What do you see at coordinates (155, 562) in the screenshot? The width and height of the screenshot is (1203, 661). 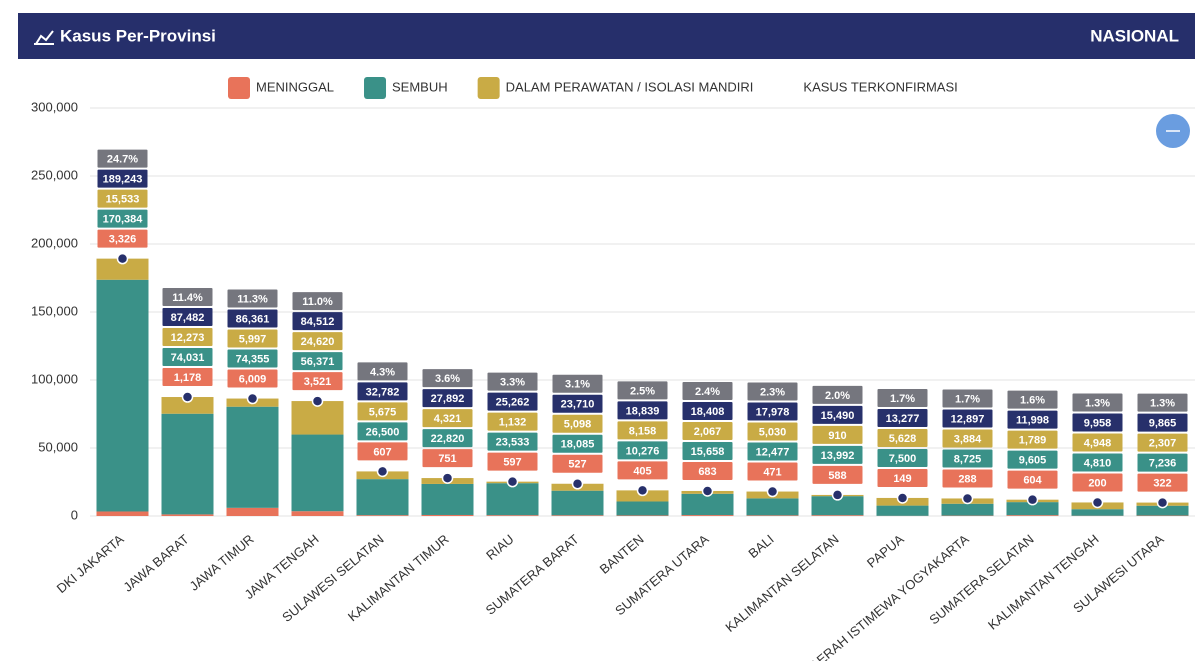 I see `x-tick-label: JAWA BARAT` at bounding box center [155, 562].